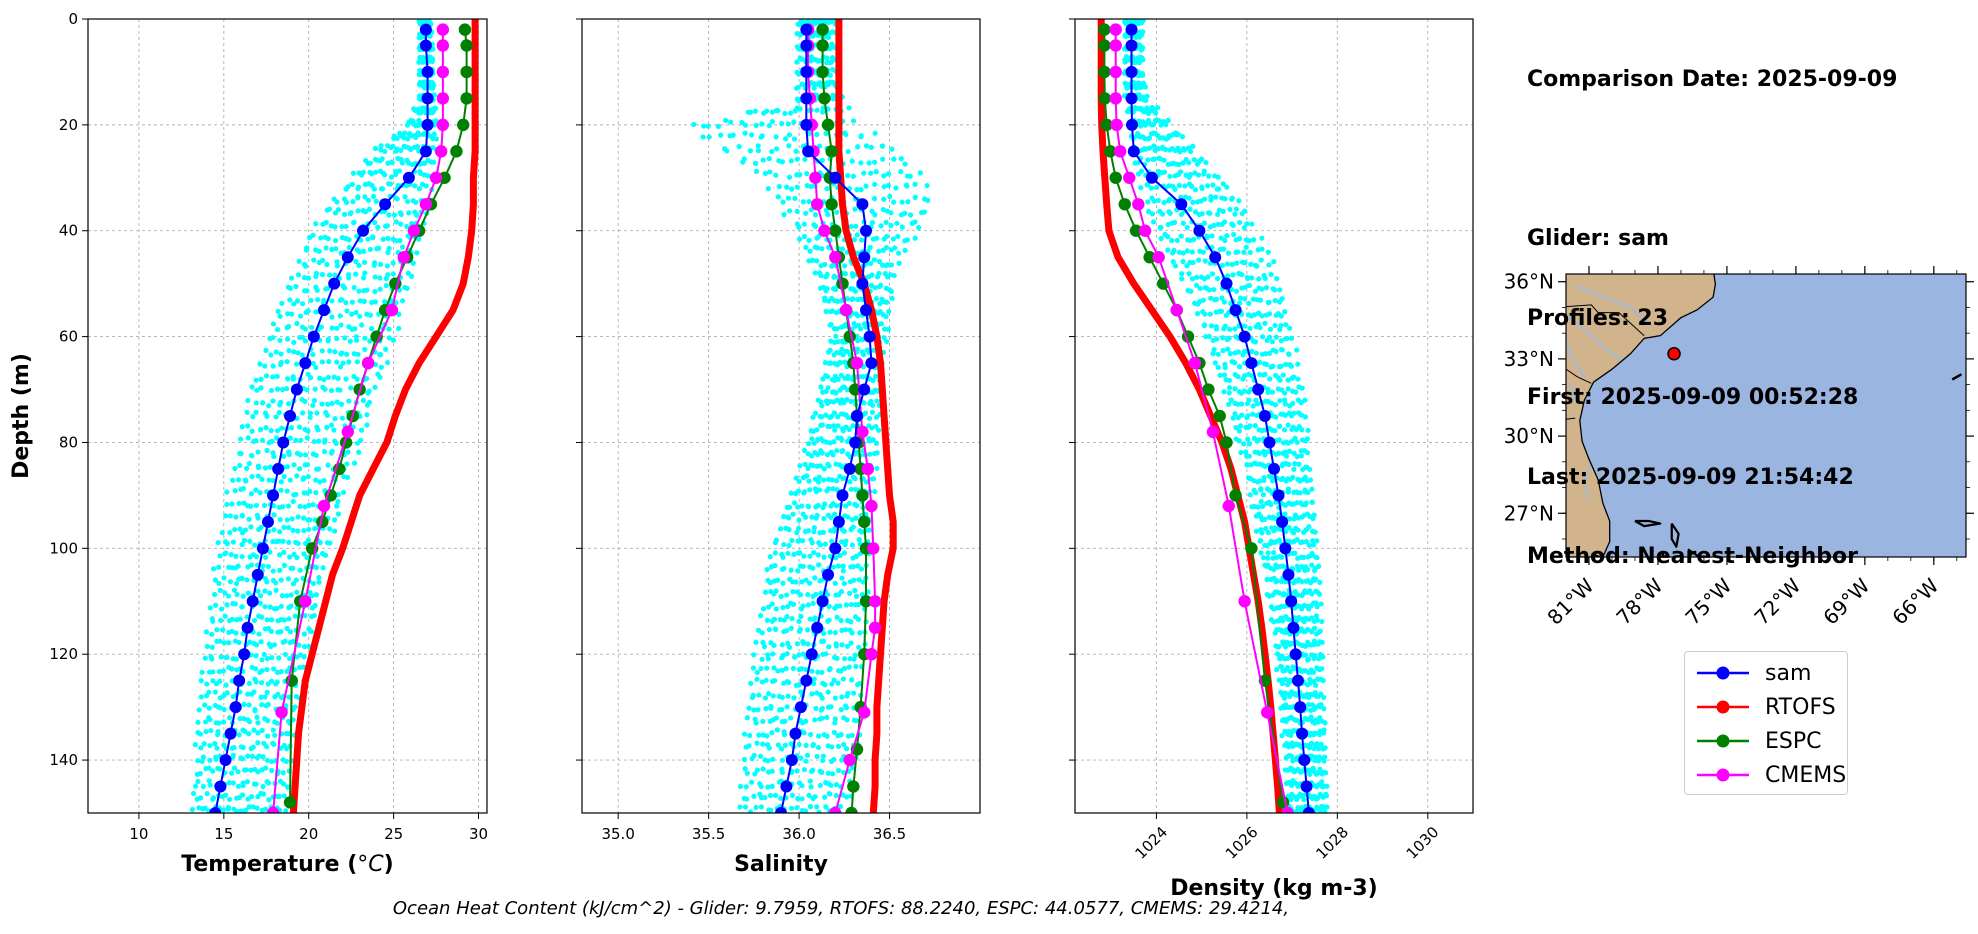 Image resolution: width=1978 pixels, height=934 pixels. Describe the element at coordinates (73, 19) in the screenshot. I see `y-tick-label: 0` at that location.